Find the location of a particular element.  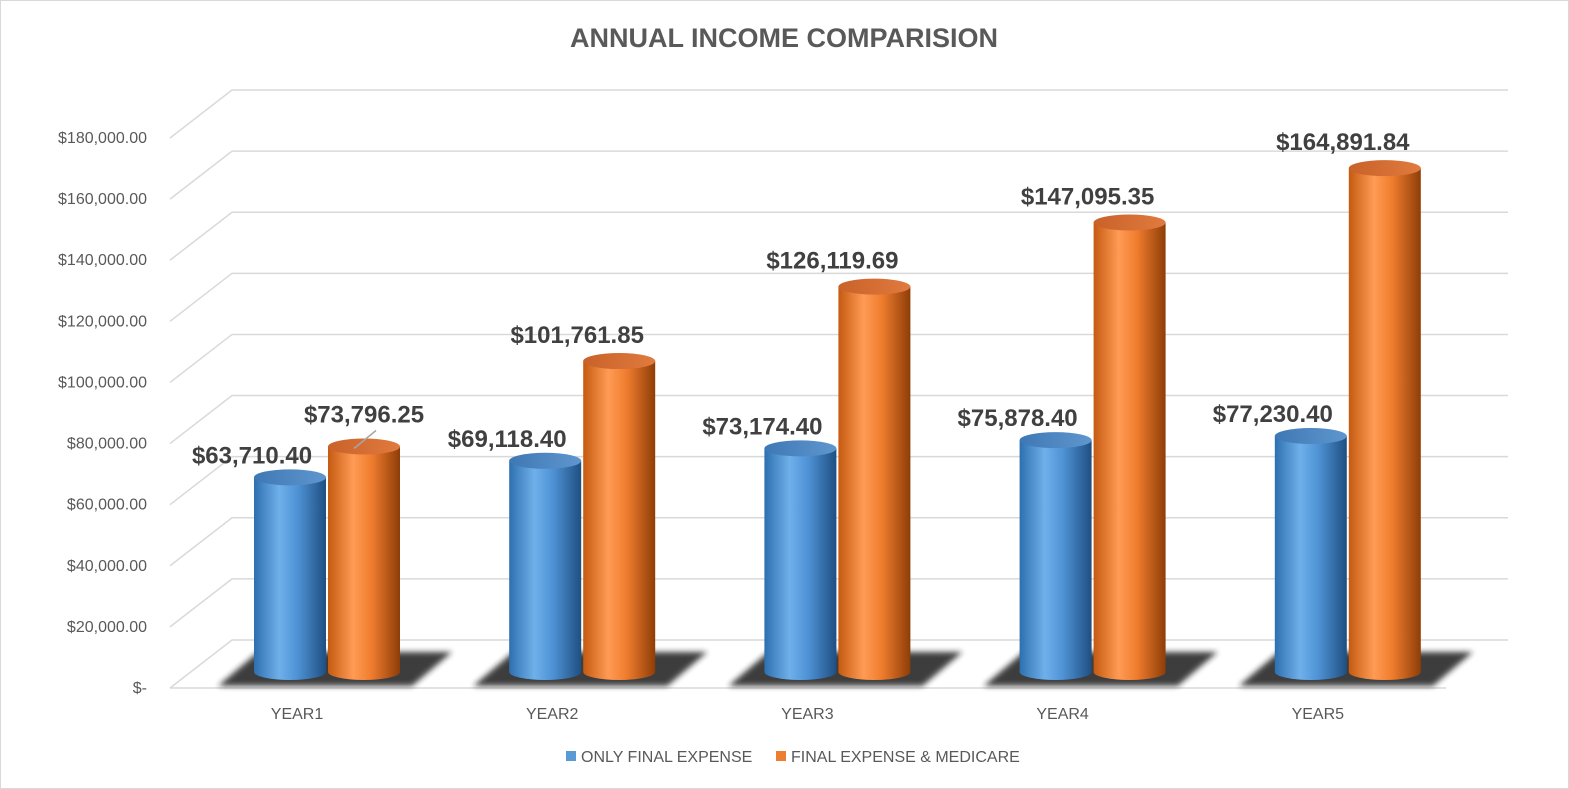

data-label: $126,119.69 is located at coordinates (832, 261).